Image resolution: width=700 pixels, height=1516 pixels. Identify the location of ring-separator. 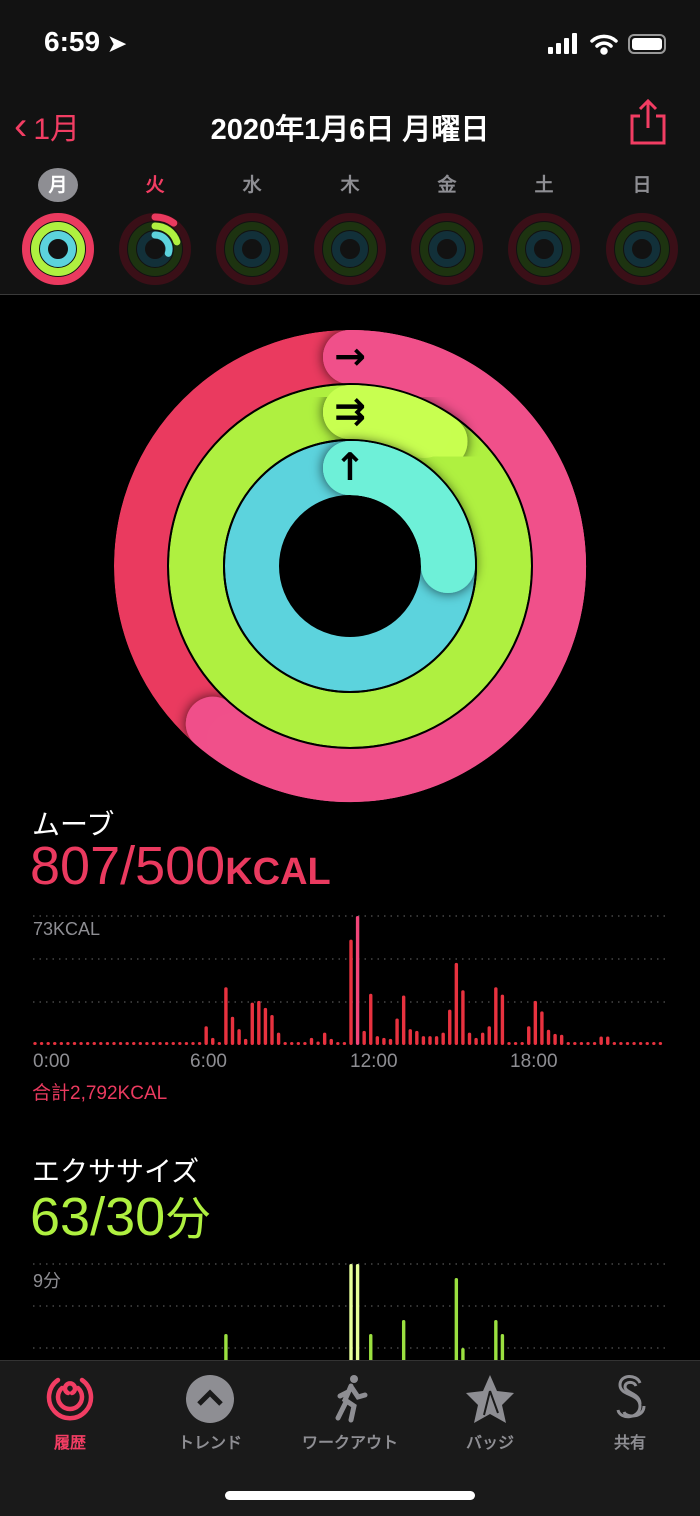
(350, 566).